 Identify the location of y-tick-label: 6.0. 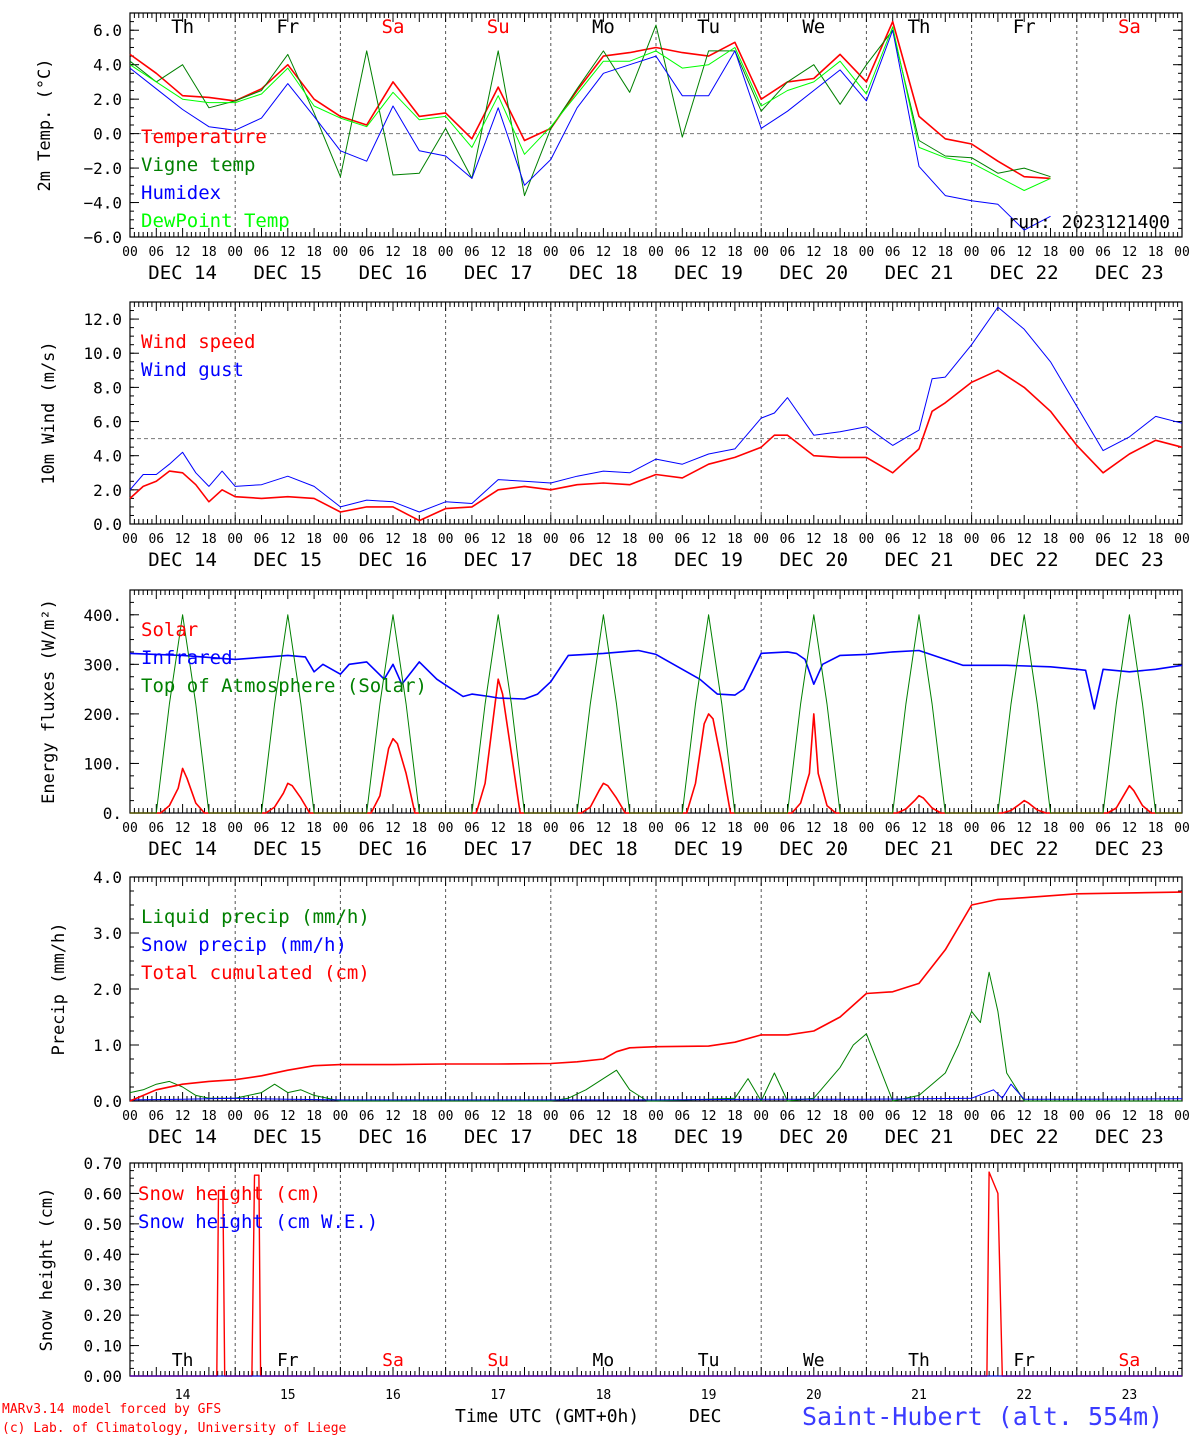
(107, 422).